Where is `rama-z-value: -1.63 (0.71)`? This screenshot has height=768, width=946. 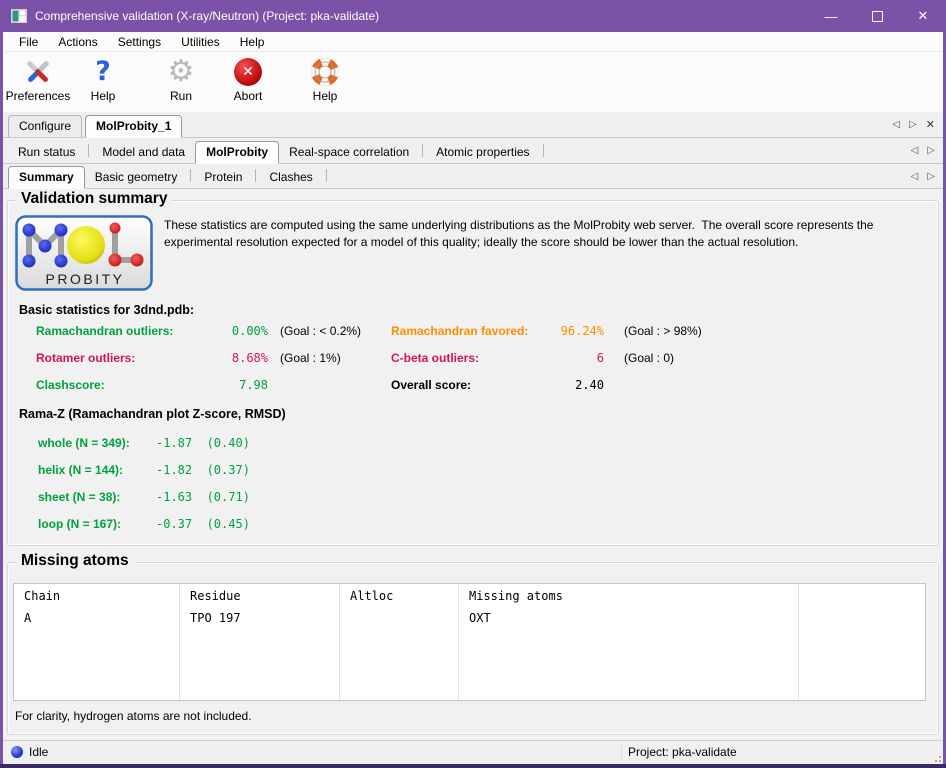
rama-z-value: -1.63 (0.71) is located at coordinates (203, 497).